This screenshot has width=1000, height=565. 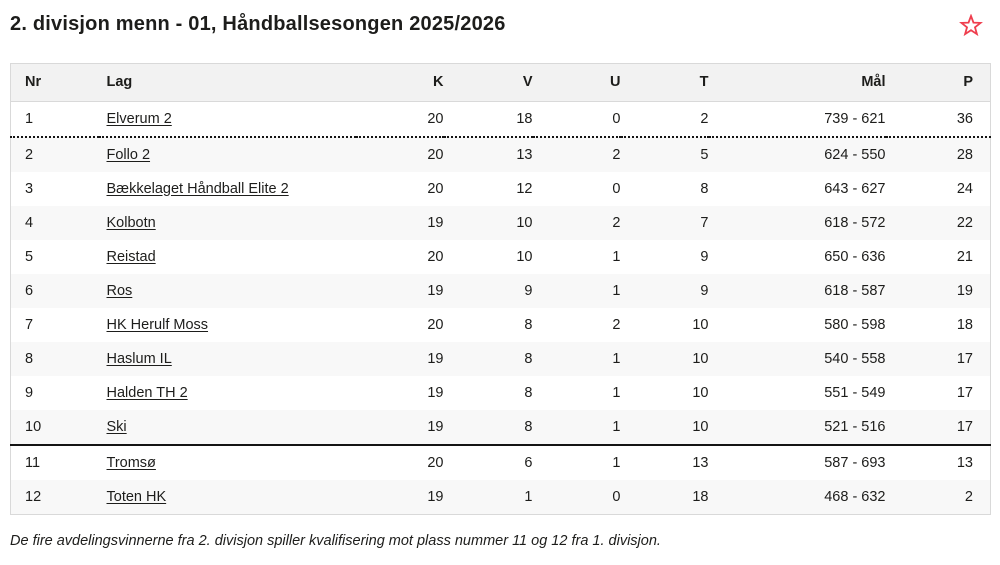 What do you see at coordinates (500, 427) in the screenshot?
I see `table-row: 10 Ski 19 8 1 10 521 - 516 17` at bounding box center [500, 427].